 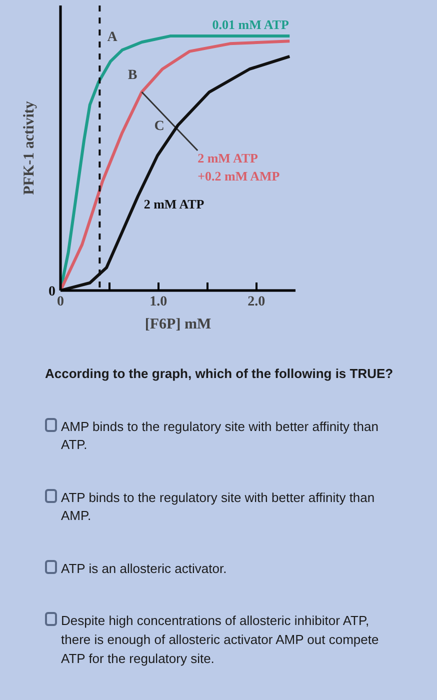 What do you see at coordinates (60, 302) in the screenshot?
I see `x-tick-label: 0` at bounding box center [60, 302].